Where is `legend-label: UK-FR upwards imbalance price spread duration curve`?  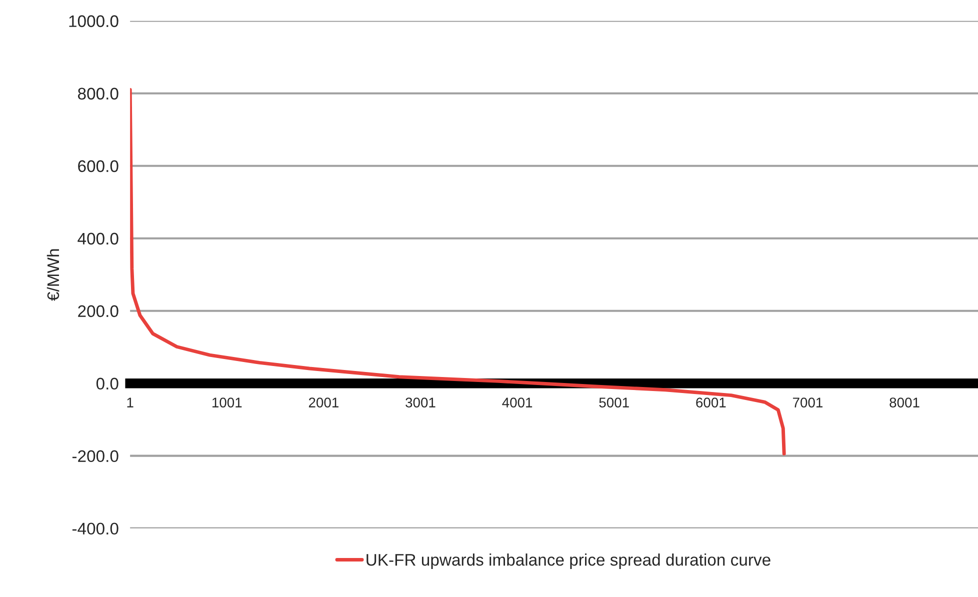
legend-label: UK-FR upwards imbalance price spread duration curve is located at coordinates (568, 561).